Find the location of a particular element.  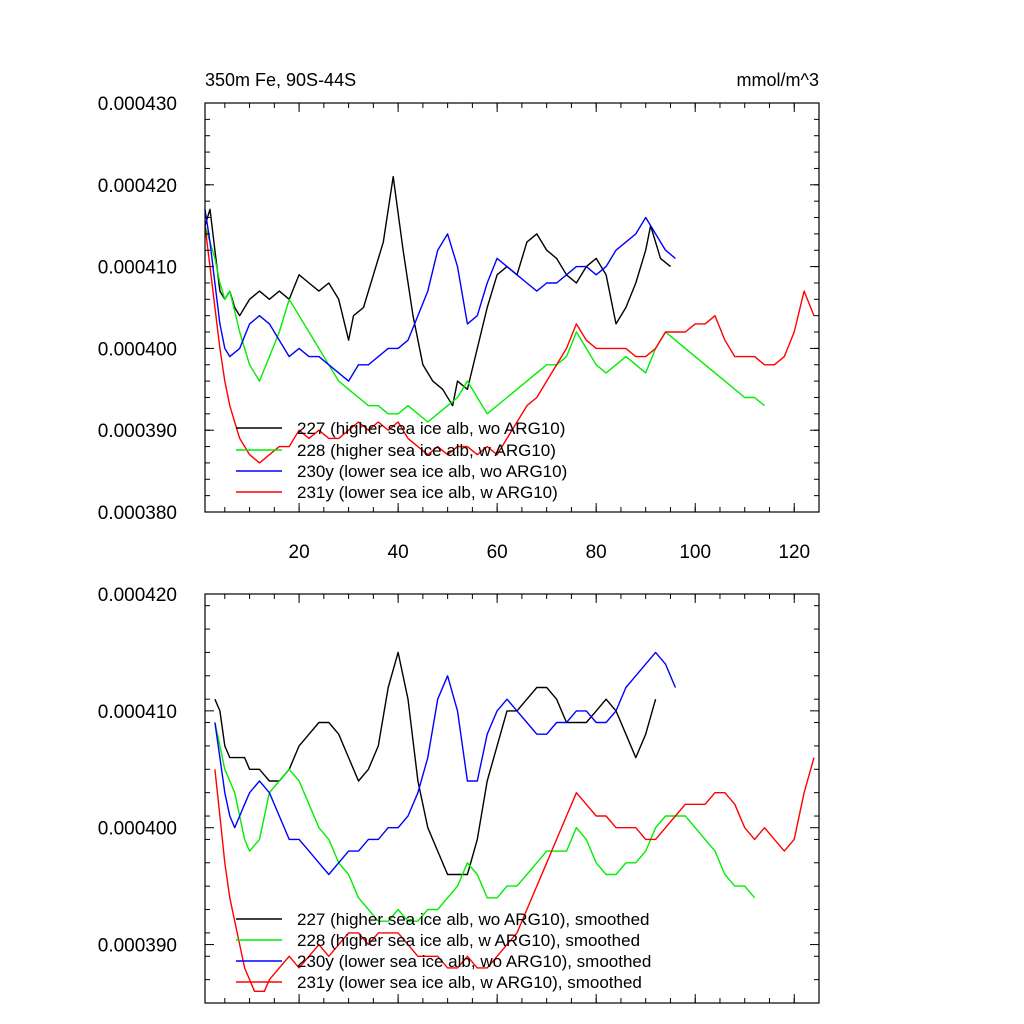

x-tick-label-top-2: 60 is located at coordinates (497, 552).